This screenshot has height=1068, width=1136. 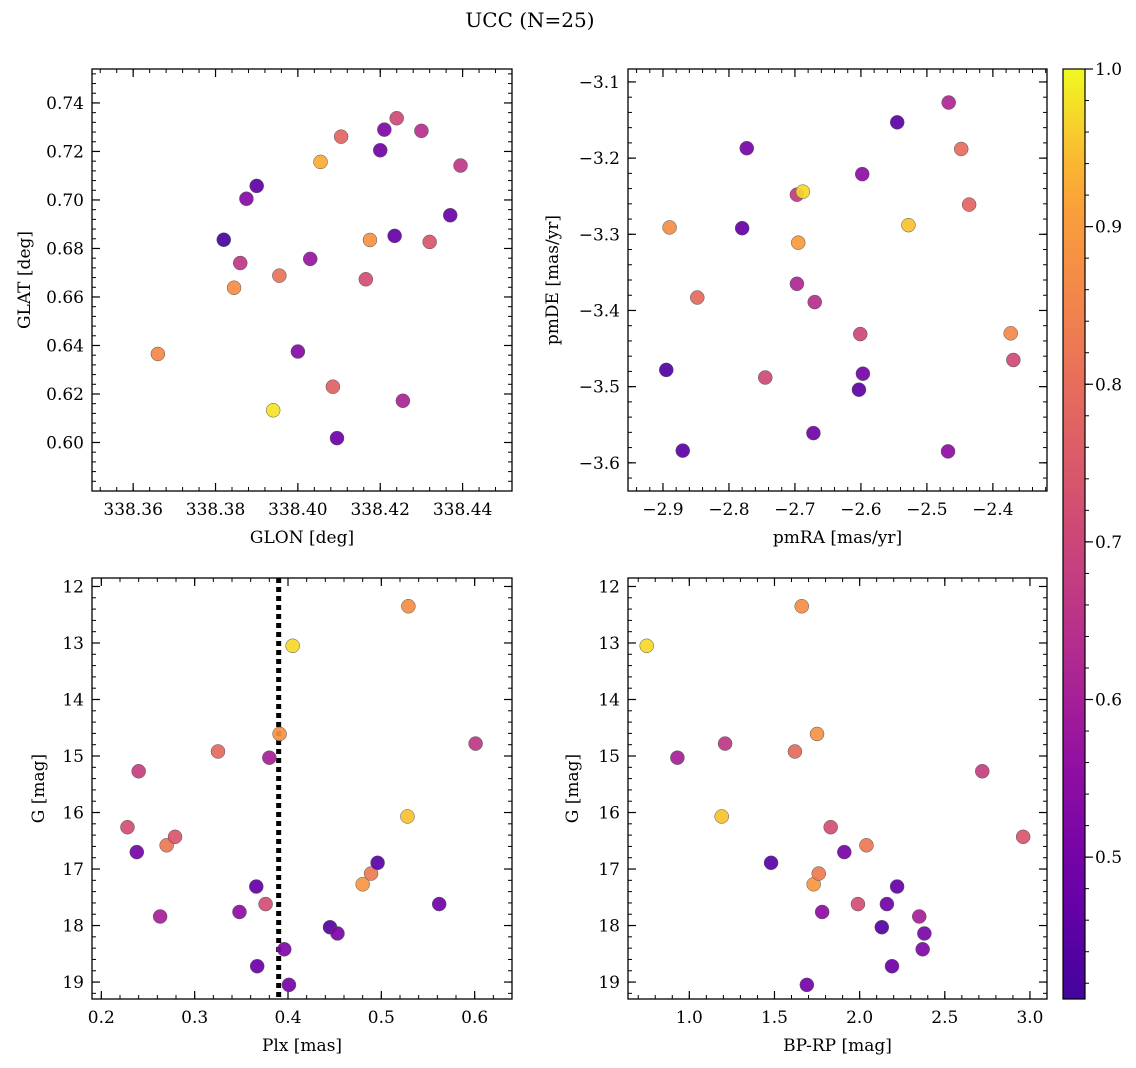 I want to click on plot-frame, so click(x=837, y=280).